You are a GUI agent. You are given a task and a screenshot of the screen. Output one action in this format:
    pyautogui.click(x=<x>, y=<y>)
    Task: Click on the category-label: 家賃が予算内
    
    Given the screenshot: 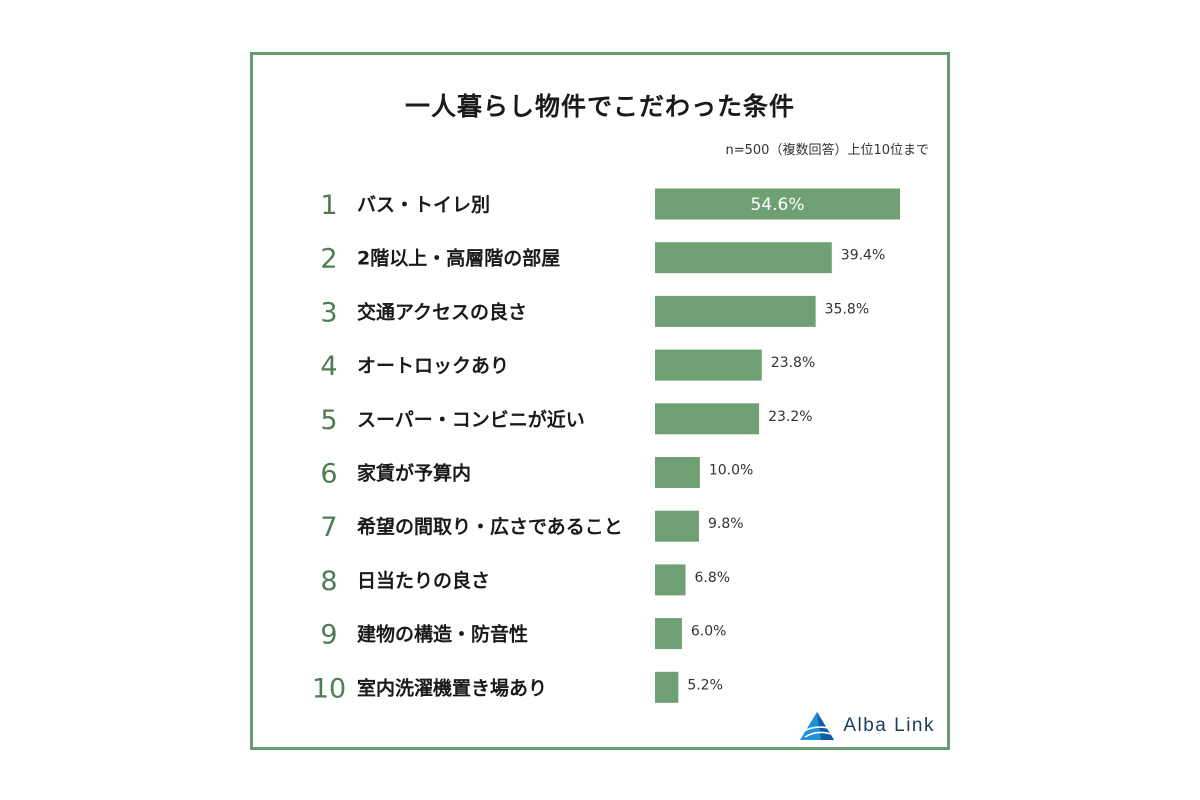 What is the action you would take?
    pyautogui.click(x=414, y=473)
    